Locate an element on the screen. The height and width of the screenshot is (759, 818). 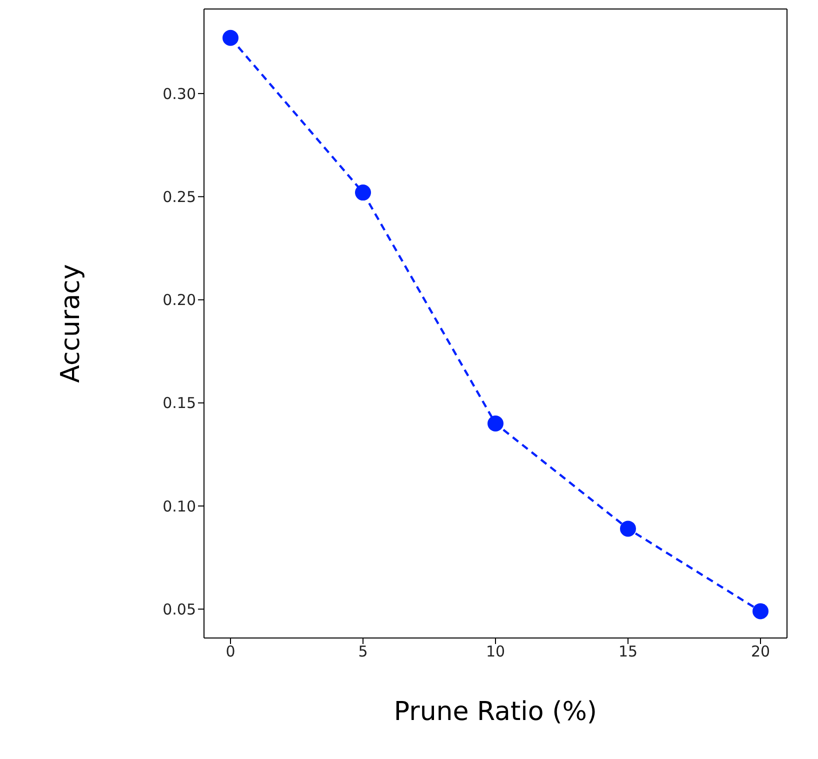
y-tick-label: 0.10 is located at coordinates (179, 506).